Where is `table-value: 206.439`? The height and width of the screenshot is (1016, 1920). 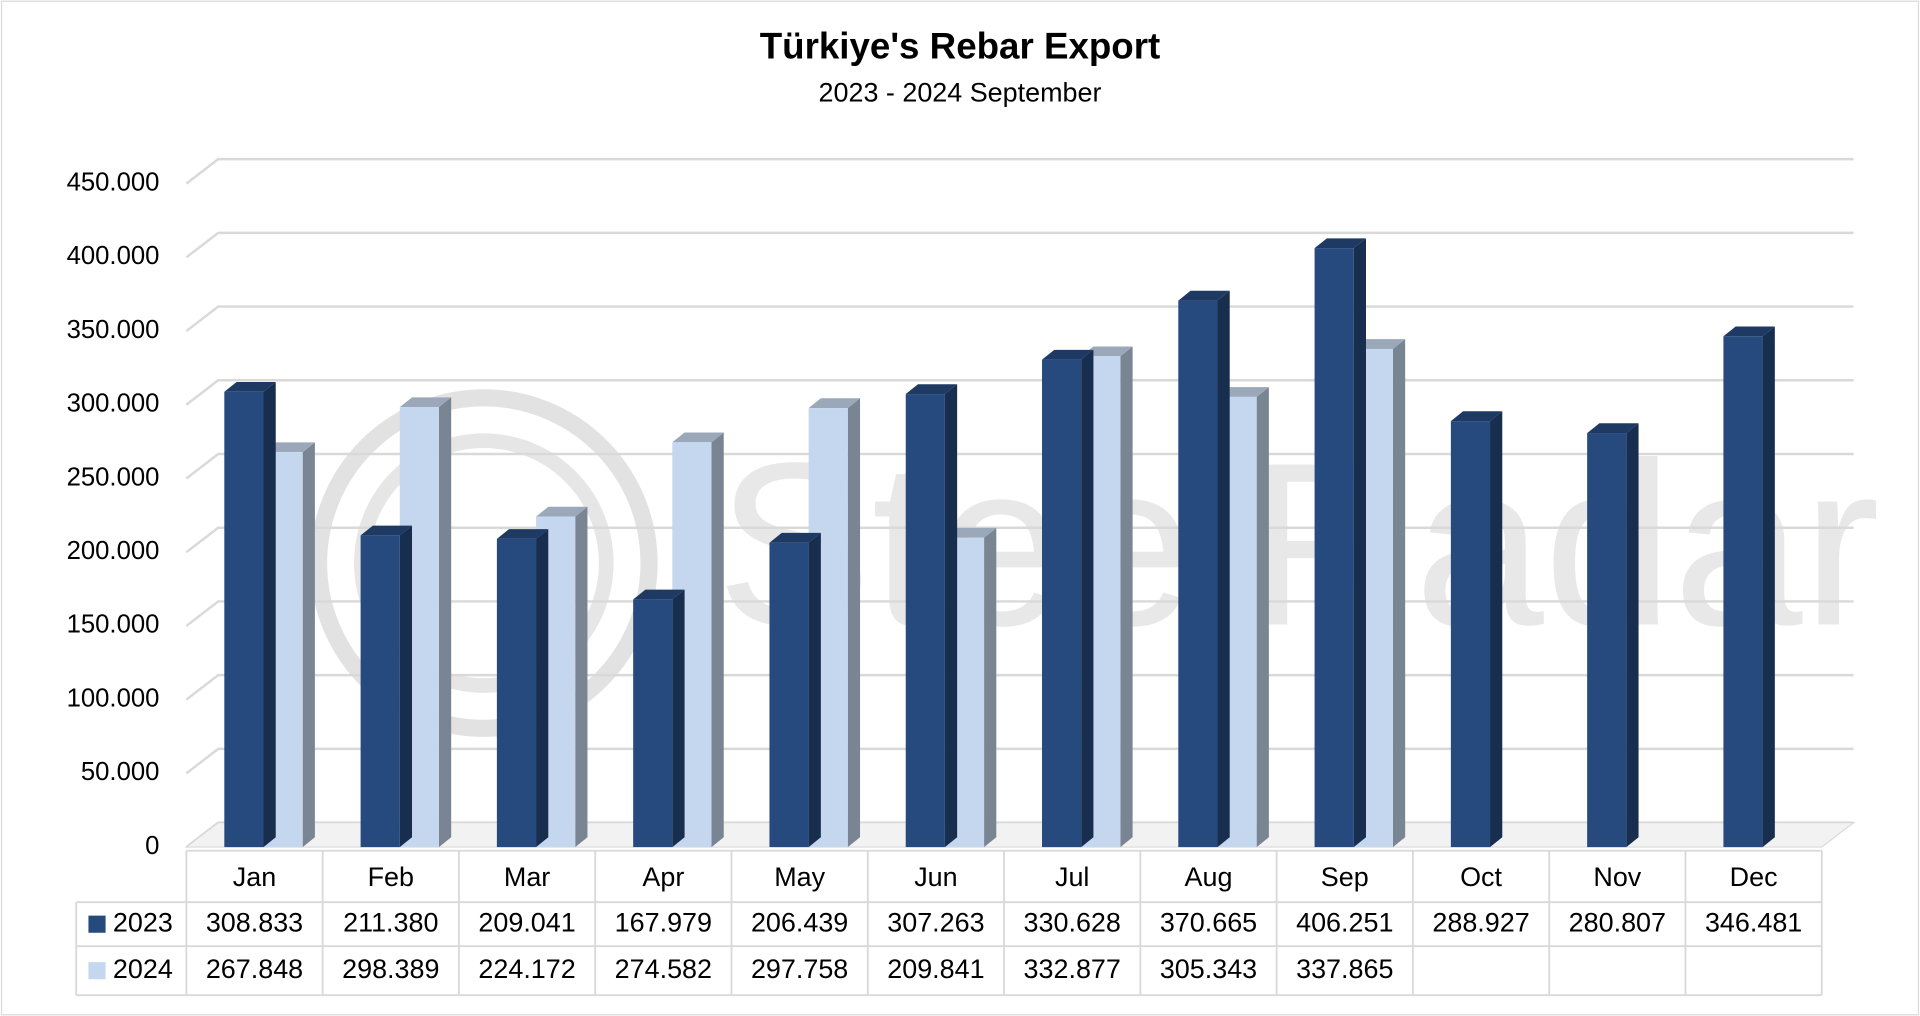
table-value: 206.439 is located at coordinates (799, 922).